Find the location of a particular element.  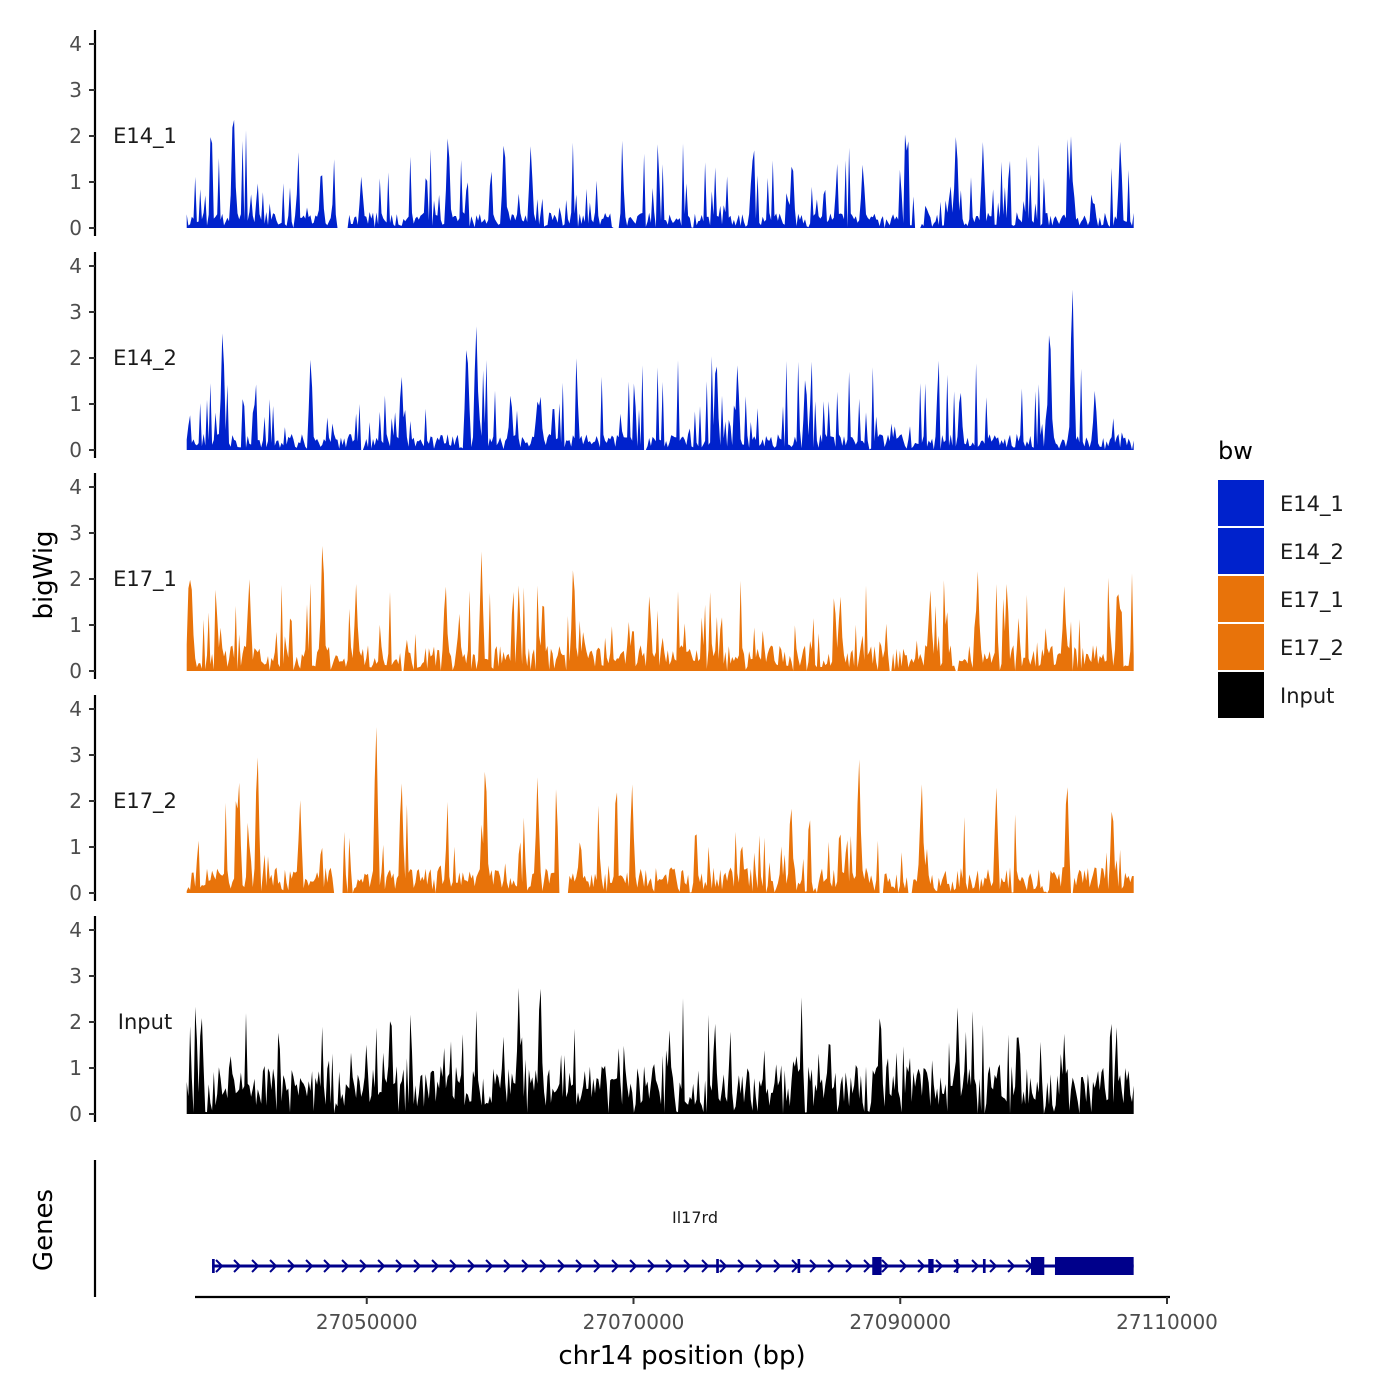

x-tick-label: 27050000 is located at coordinates (367, 1322).